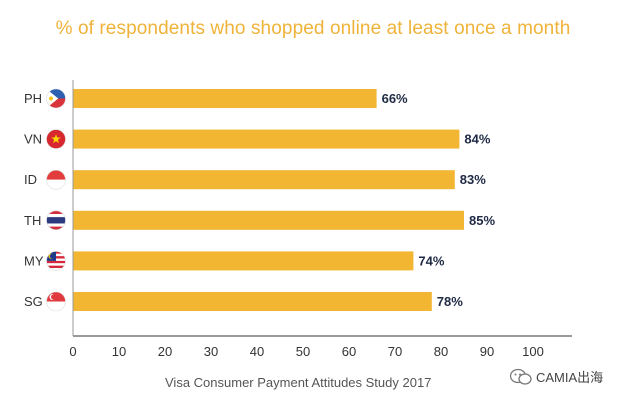  Describe the element at coordinates (441, 351) in the screenshot. I see `x-tick-80: 80` at that location.